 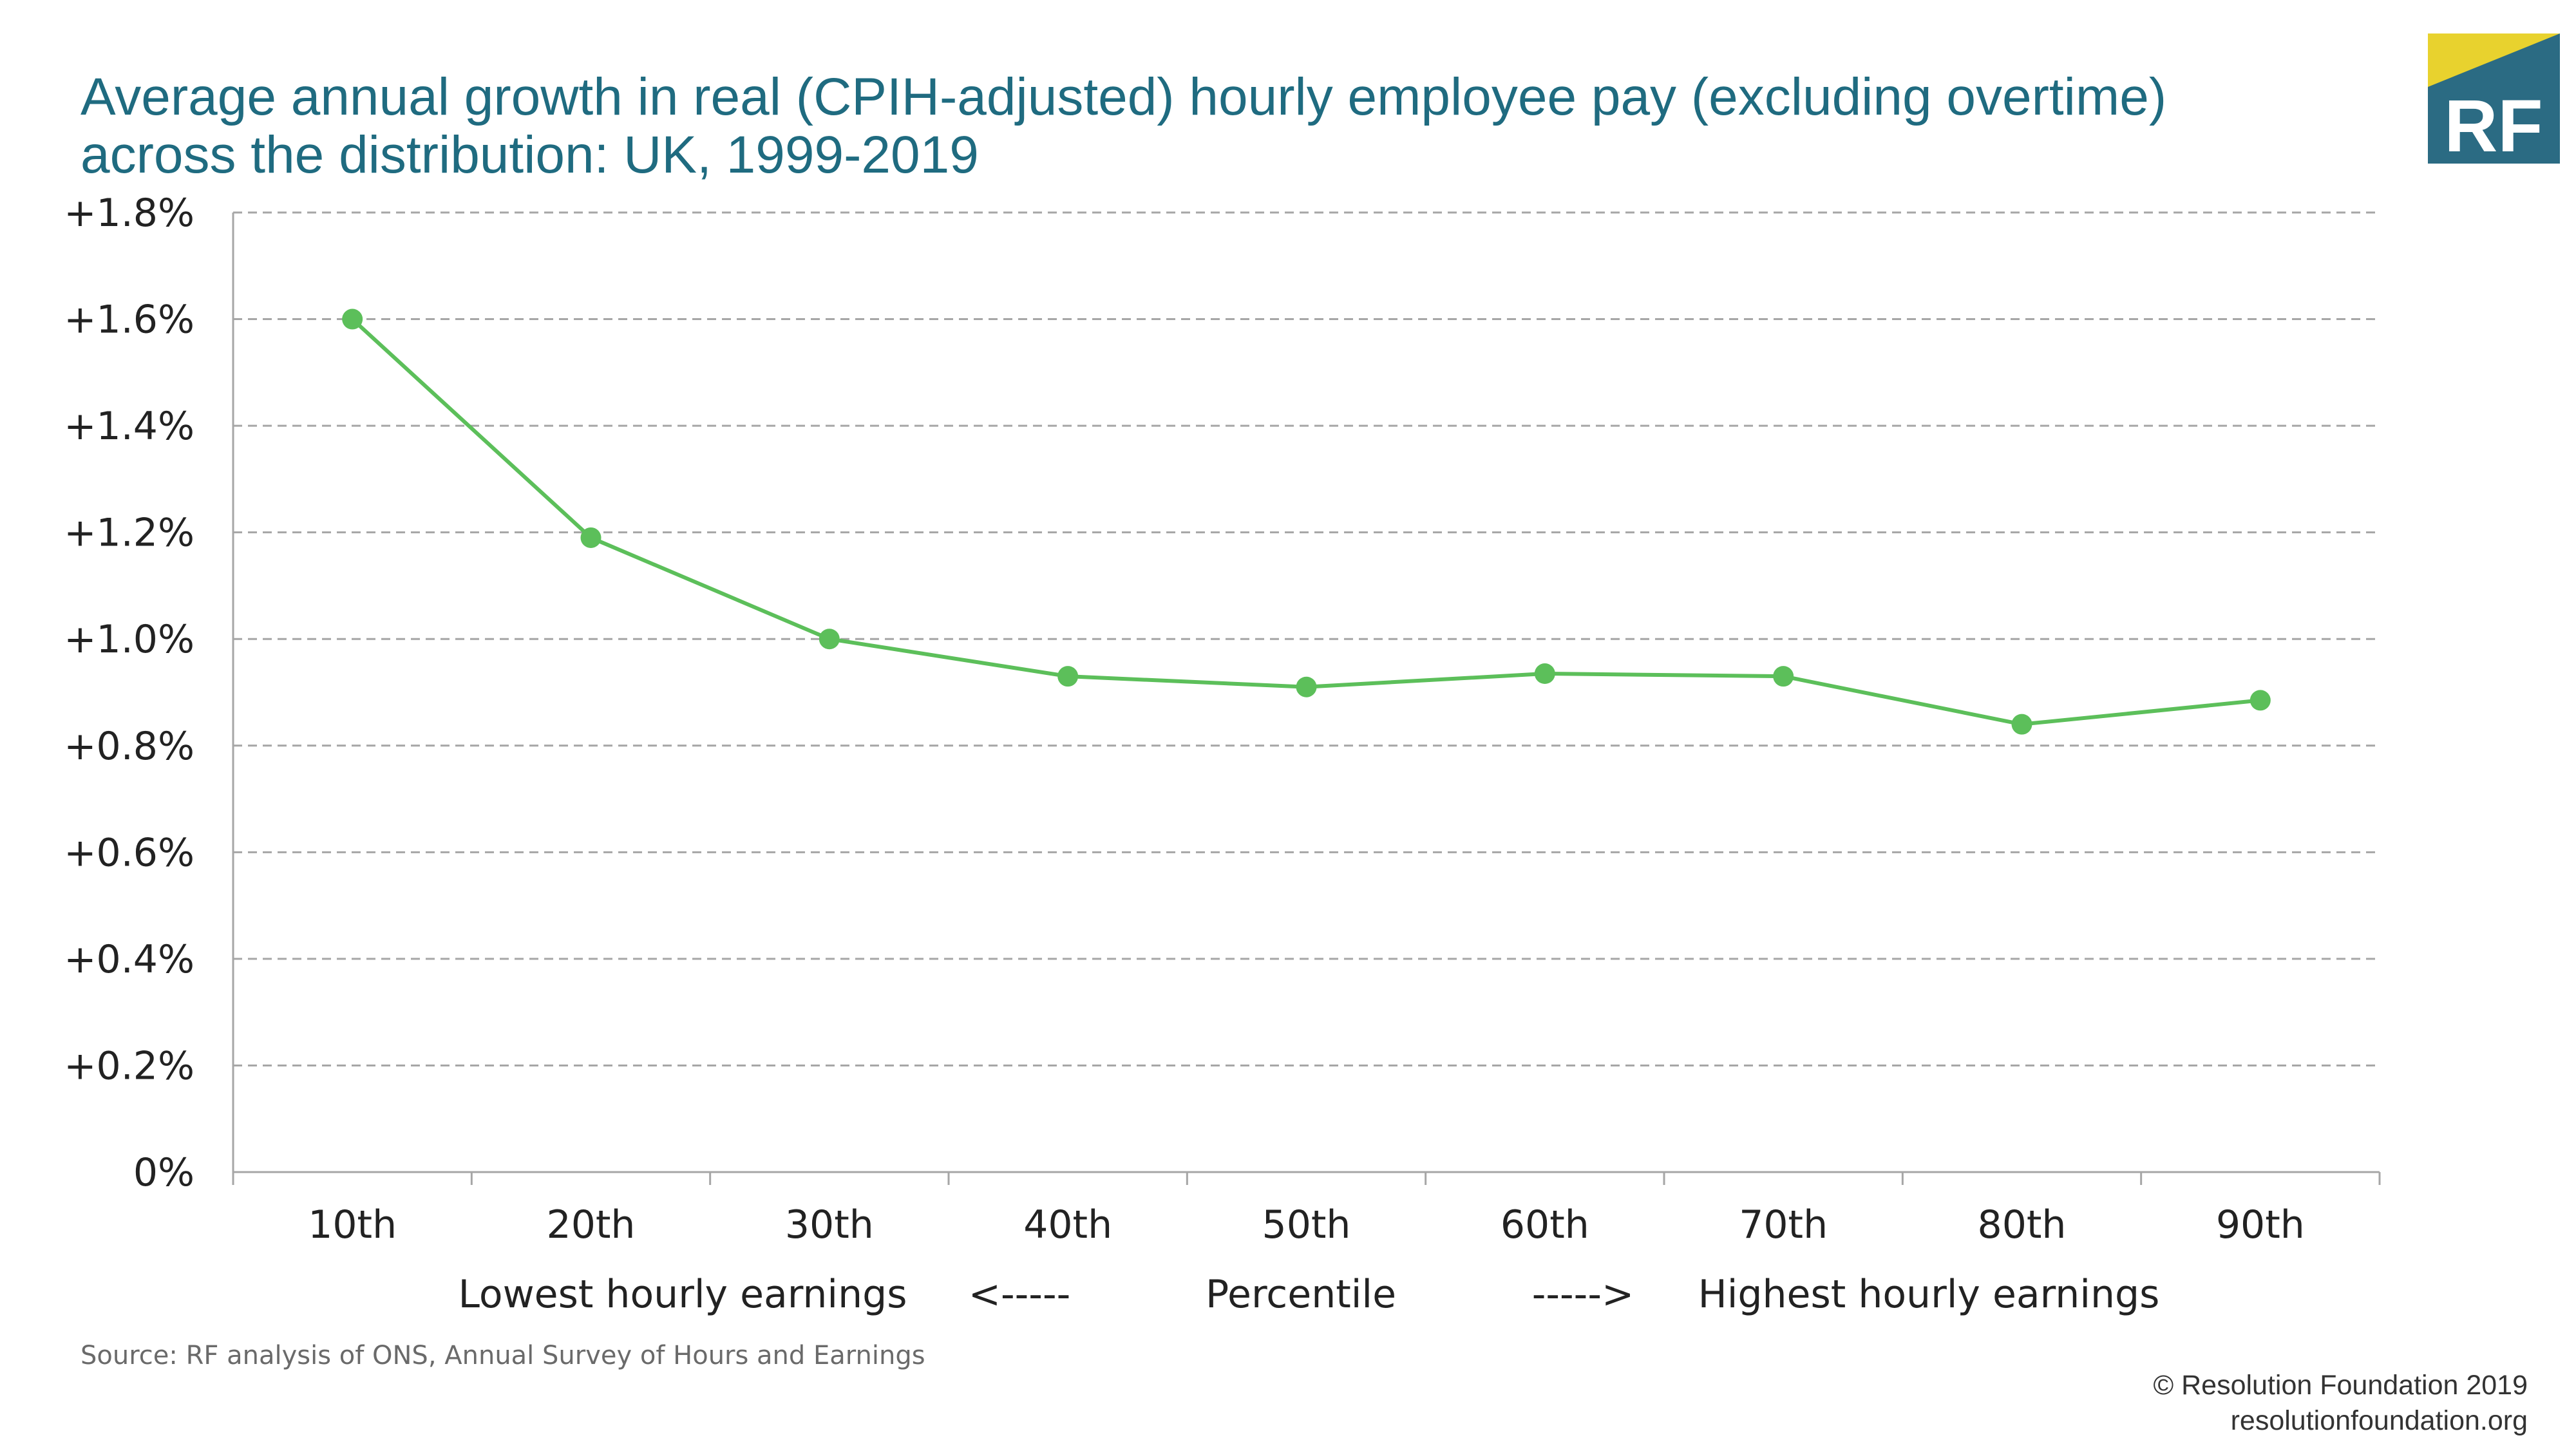 I want to click on x-caption-center: Percentile, so click(x=1301, y=1294).